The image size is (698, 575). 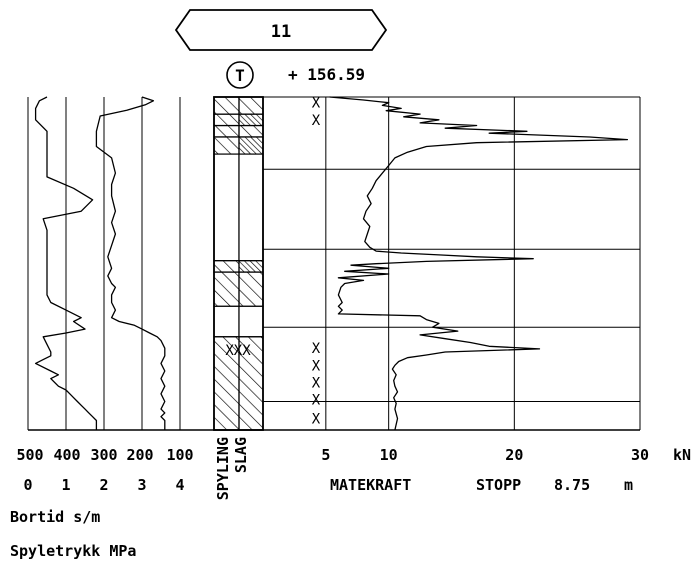 What do you see at coordinates (223, 468) in the screenshot?
I see `spyling-column-label: SPYLING` at bounding box center [223, 468].